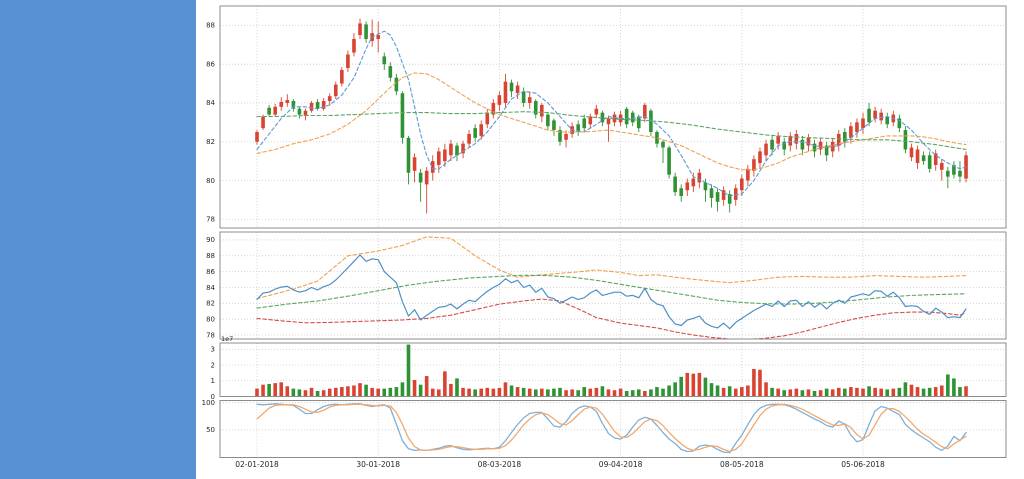  I want to click on lower-band-line, so click(611, 318).